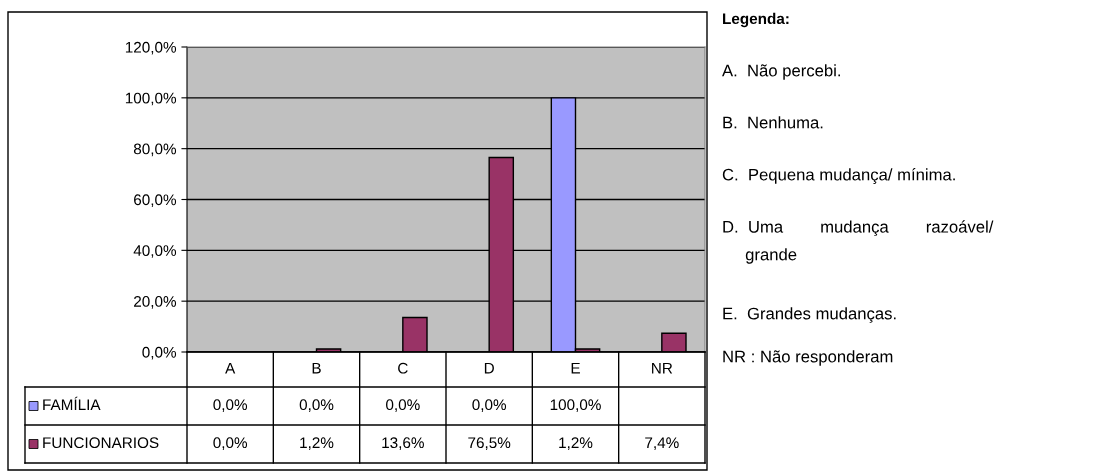 Image resolution: width=1109 pixels, height=475 pixels. What do you see at coordinates (230, 368) in the screenshot?
I see `x-tick-label: A` at bounding box center [230, 368].